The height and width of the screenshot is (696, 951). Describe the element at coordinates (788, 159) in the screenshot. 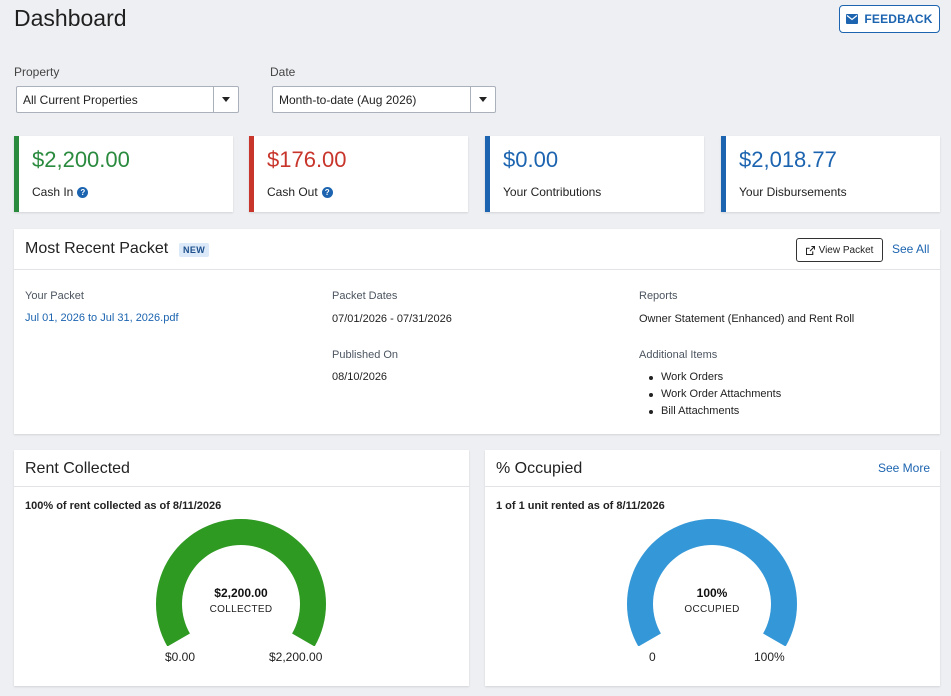

I see `disbursements-amount: $2,018.77` at that location.